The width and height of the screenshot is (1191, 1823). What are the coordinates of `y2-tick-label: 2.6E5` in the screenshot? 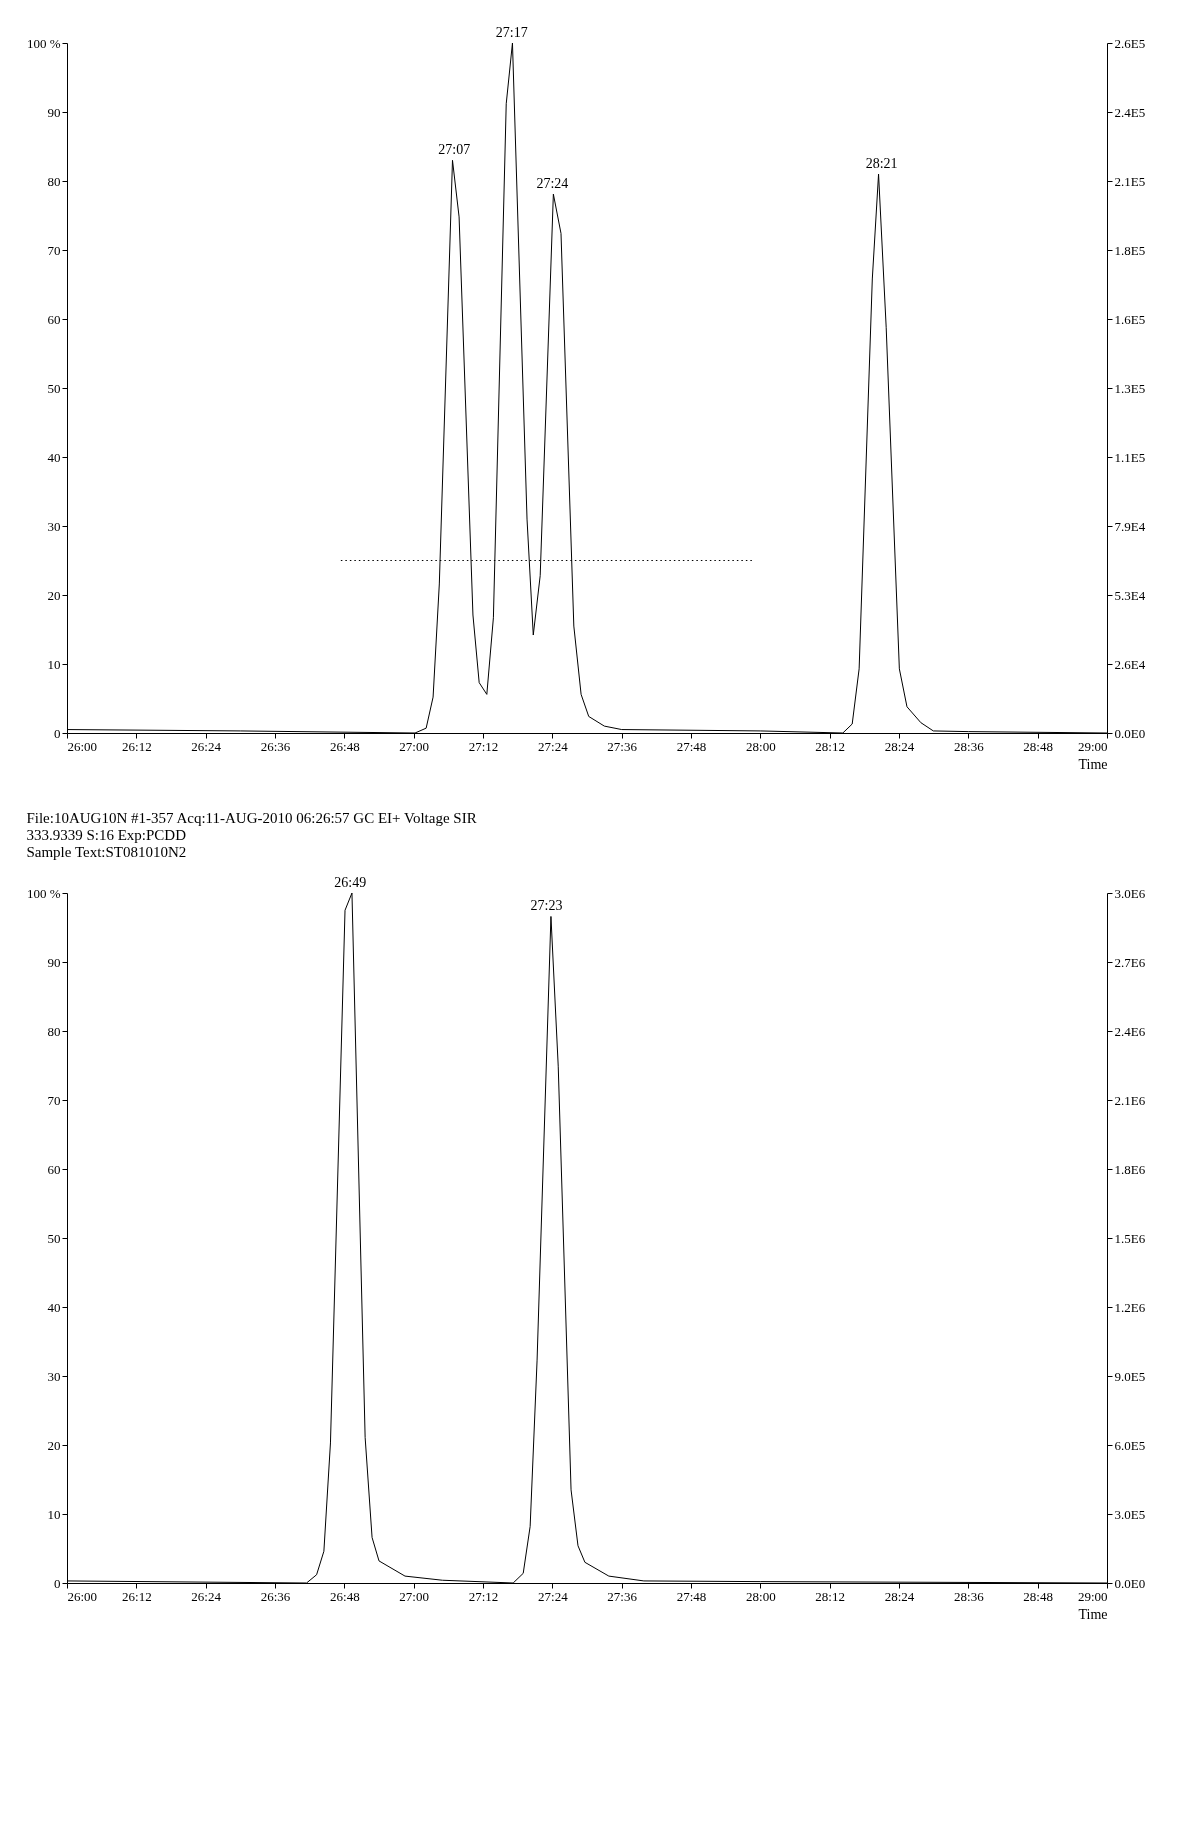 It's located at (1130, 43).